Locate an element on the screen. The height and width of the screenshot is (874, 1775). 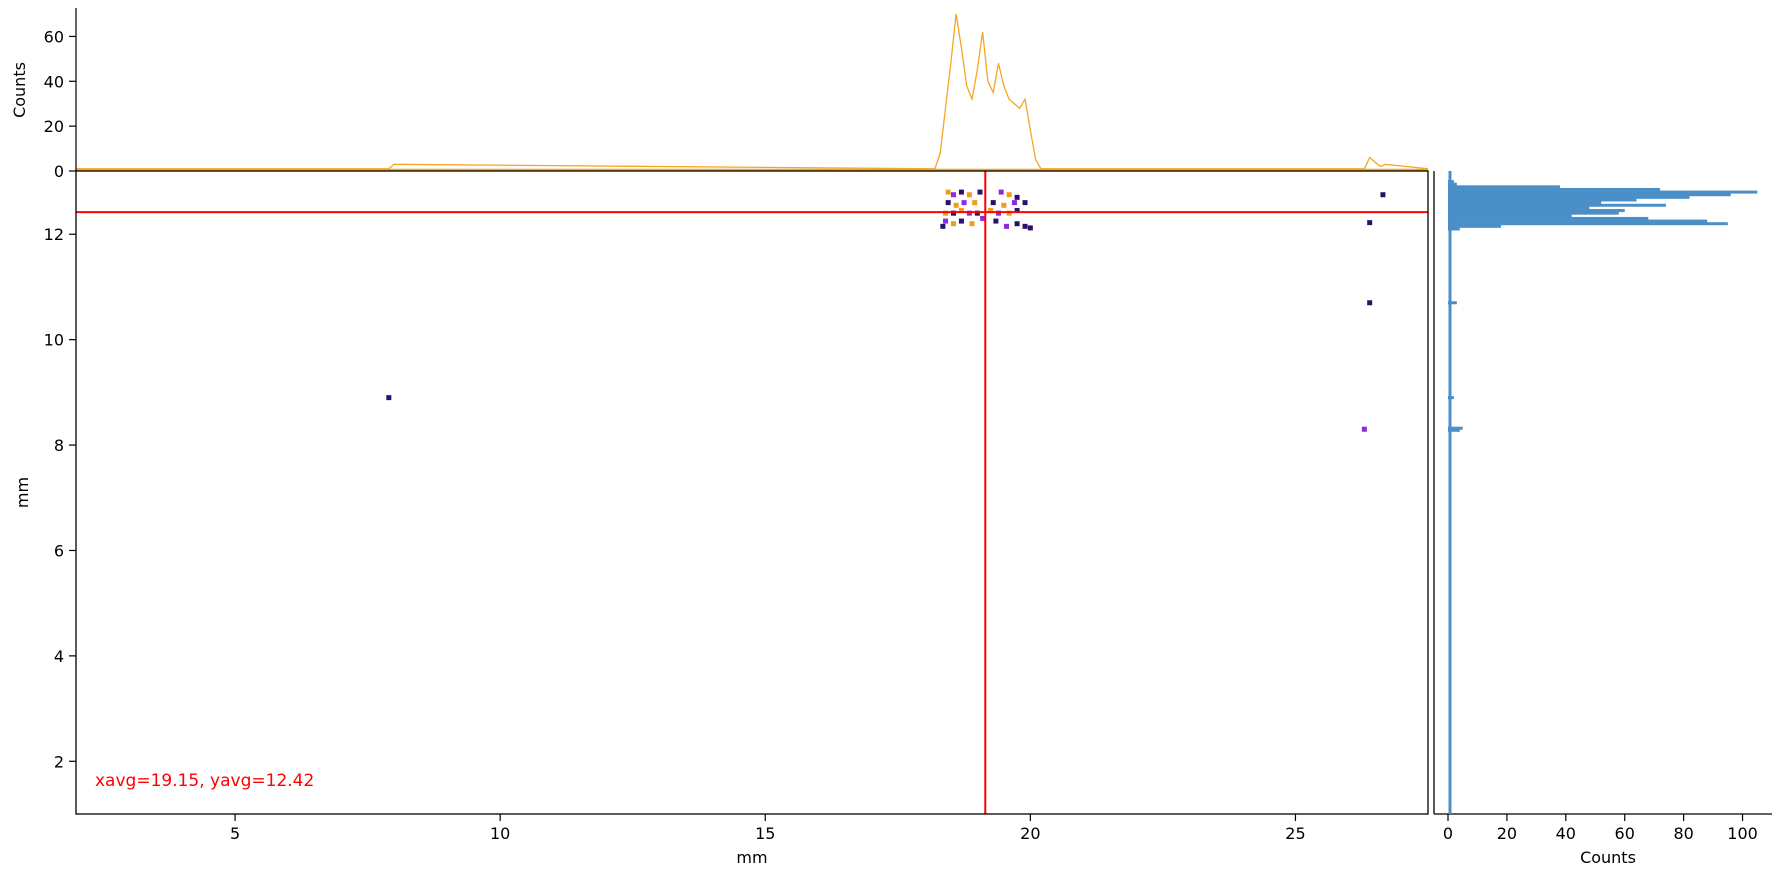
right-x-tick-label: 0 is located at coordinates (1448, 833).